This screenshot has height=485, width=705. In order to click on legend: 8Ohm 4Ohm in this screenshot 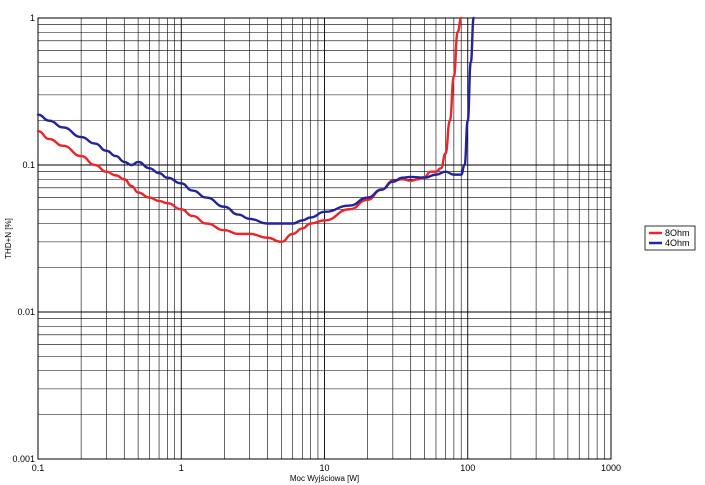, I will do `click(670, 238)`.